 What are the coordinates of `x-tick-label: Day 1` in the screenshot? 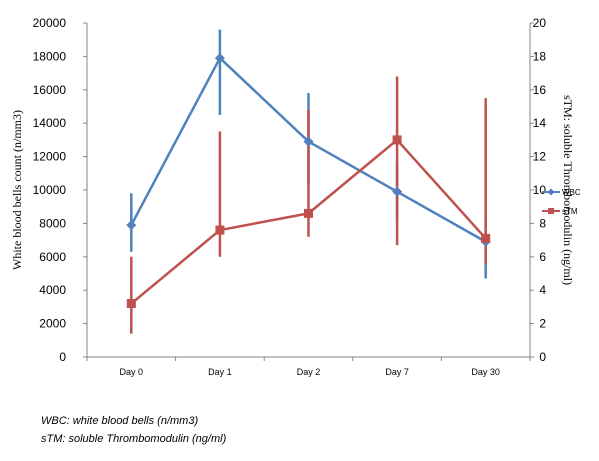 It's located at (220, 372).